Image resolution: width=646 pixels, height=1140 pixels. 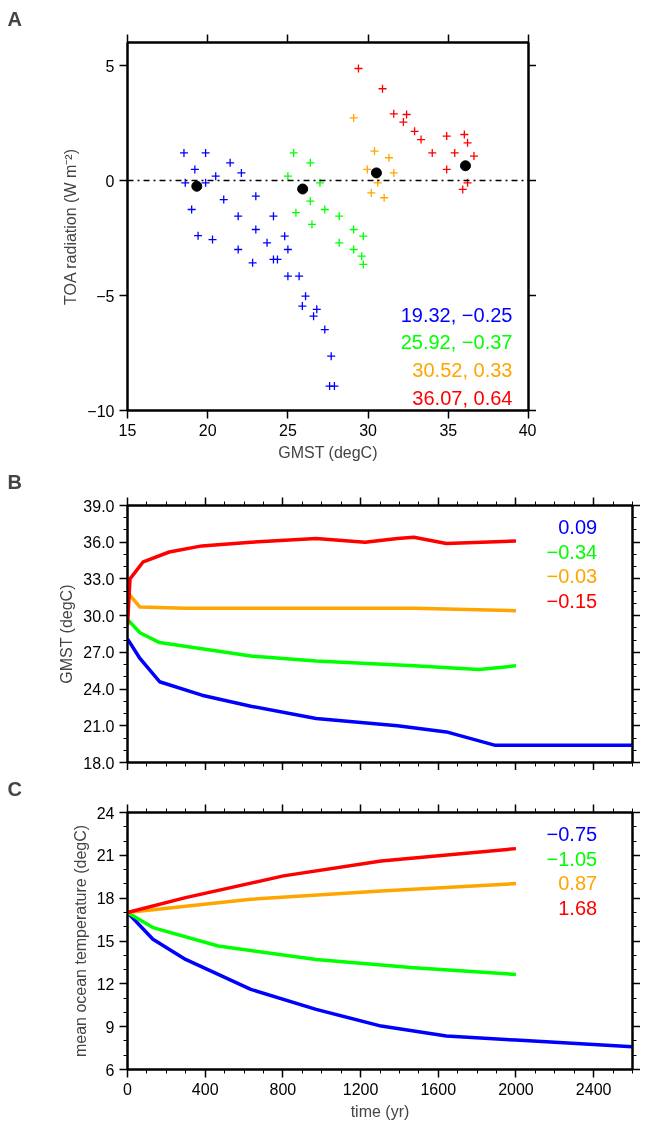 I want to click on annotation: −1.05, so click(x=572, y=858).